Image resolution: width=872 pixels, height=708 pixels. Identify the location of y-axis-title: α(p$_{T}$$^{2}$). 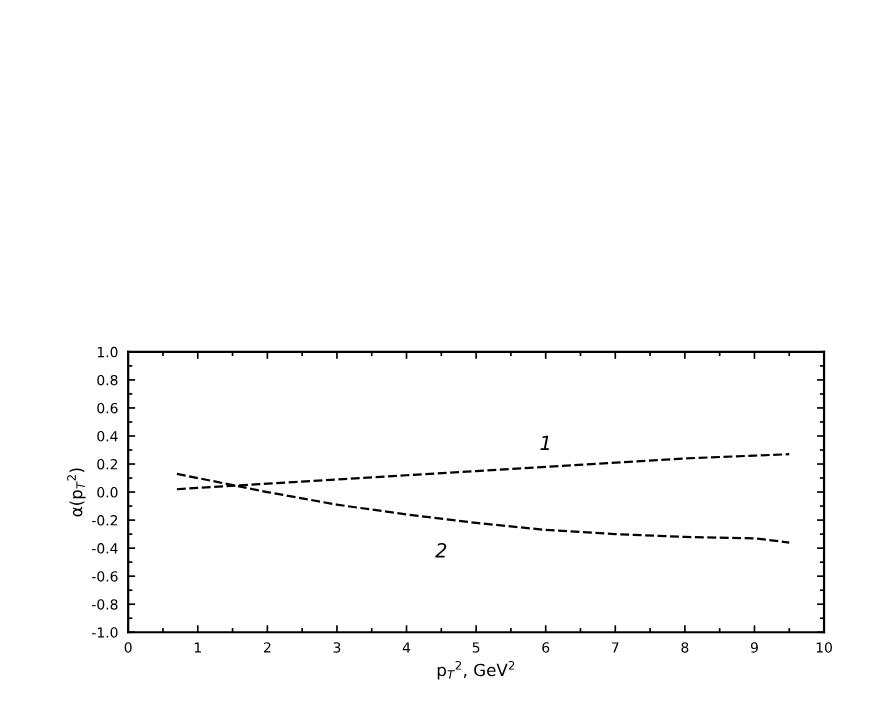
(76, 492).